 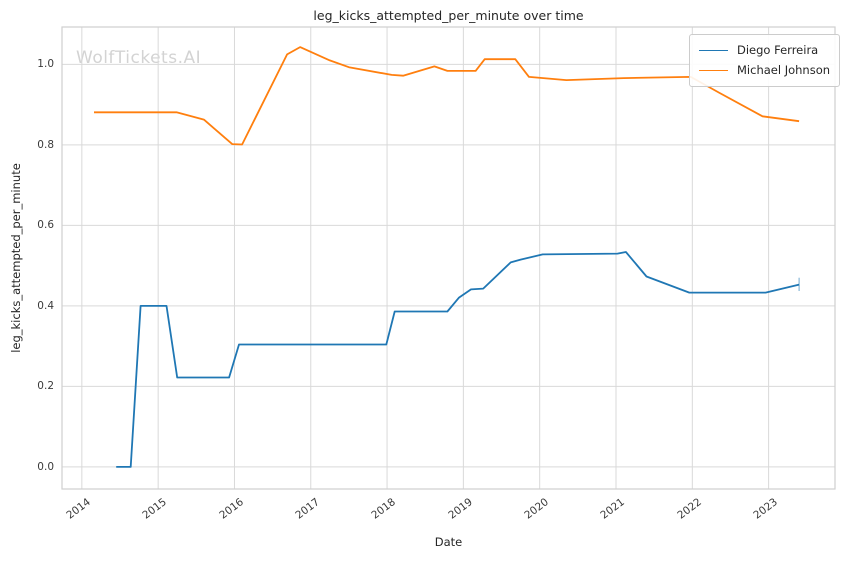 I want to click on legend-entry-michael-johnson: Michael Johnson, so click(x=764, y=70).